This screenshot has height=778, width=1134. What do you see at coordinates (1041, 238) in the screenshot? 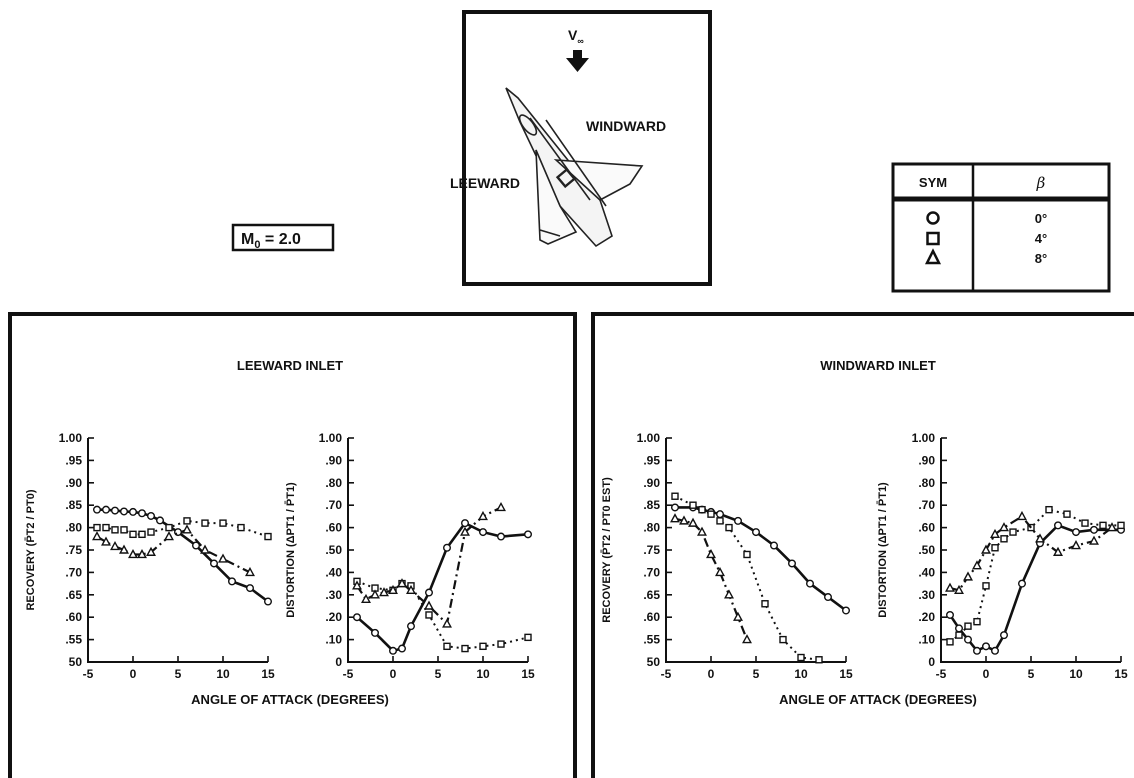
I see `legend-value-4: 4°` at bounding box center [1041, 238].